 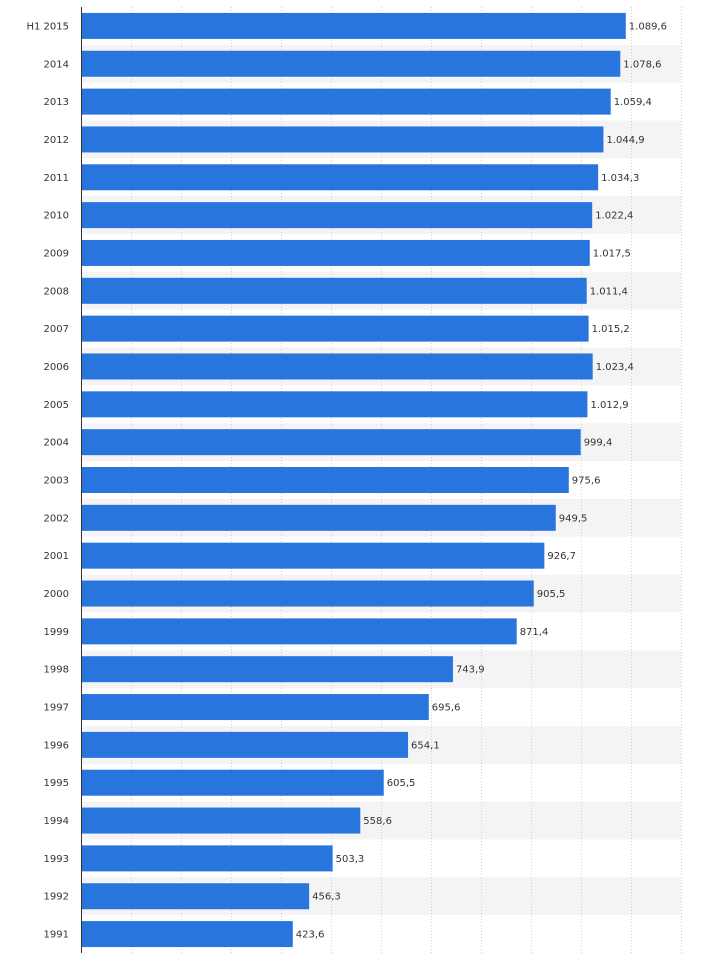 What do you see at coordinates (47, 26) in the screenshot?
I see `category-label: H1 2015` at bounding box center [47, 26].